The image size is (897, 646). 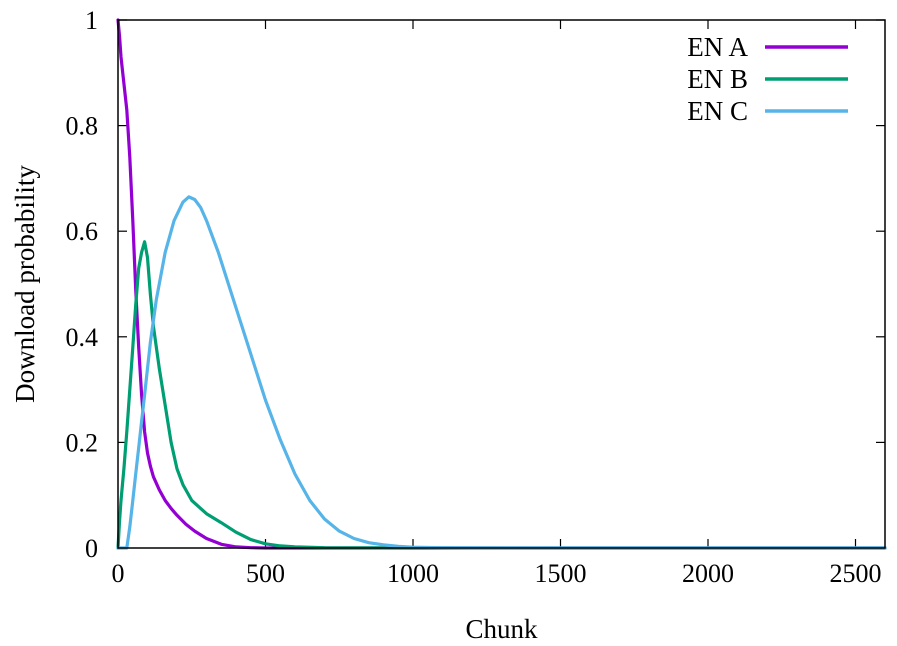 I want to click on x-axis-label: Chunk, so click(x=501, y=629).